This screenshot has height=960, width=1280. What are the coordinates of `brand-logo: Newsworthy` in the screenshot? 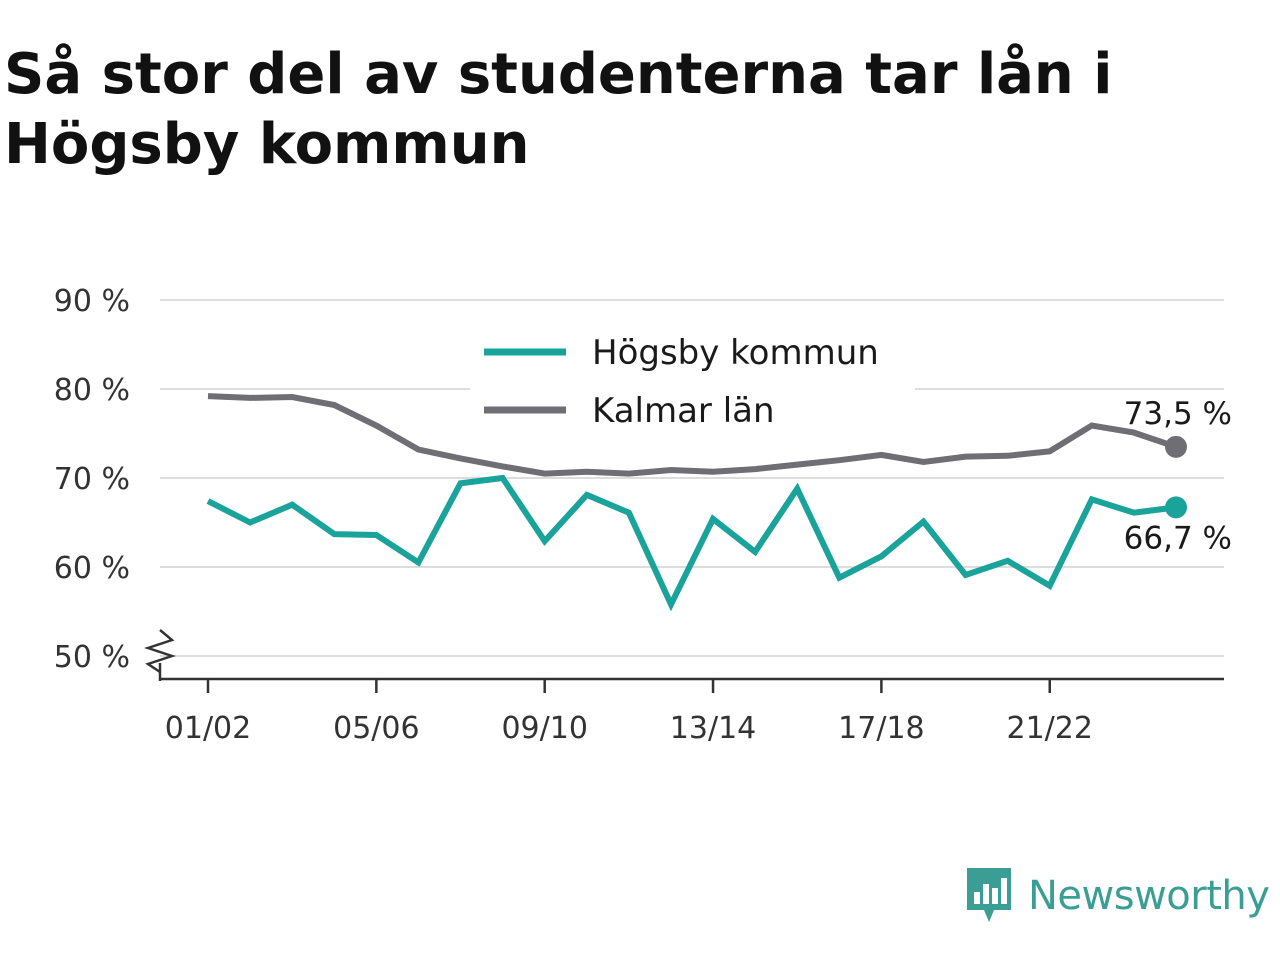 It's located at (1117, 896).